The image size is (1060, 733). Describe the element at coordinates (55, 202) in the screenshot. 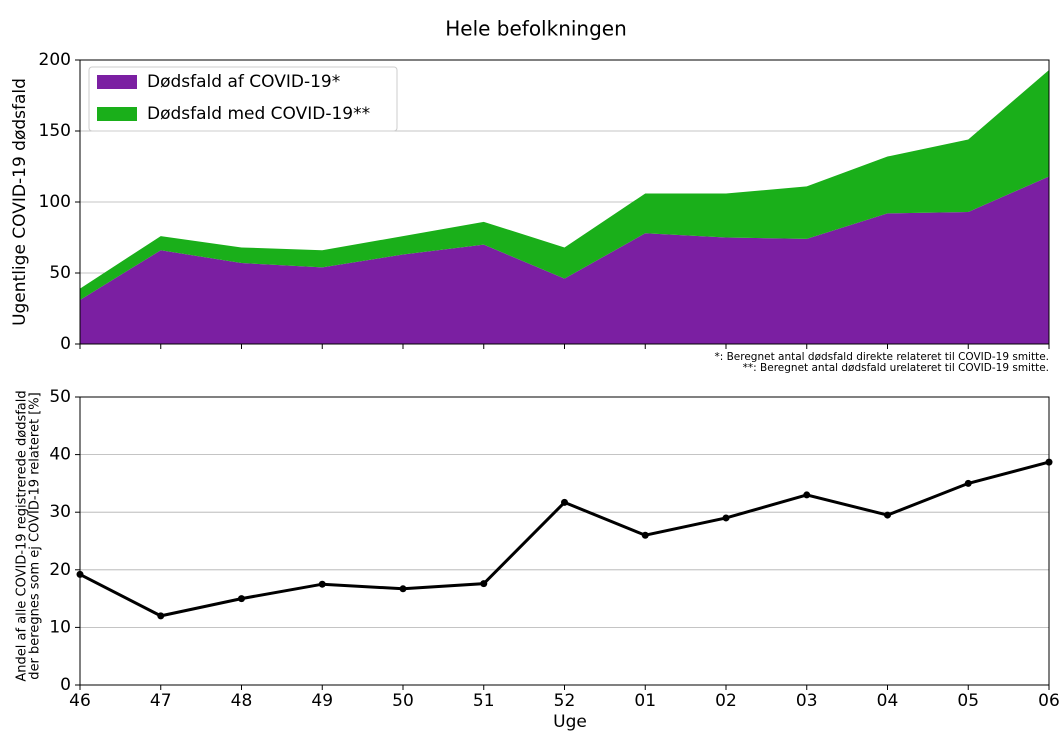

I see `y-tick-label: 100` at that location.